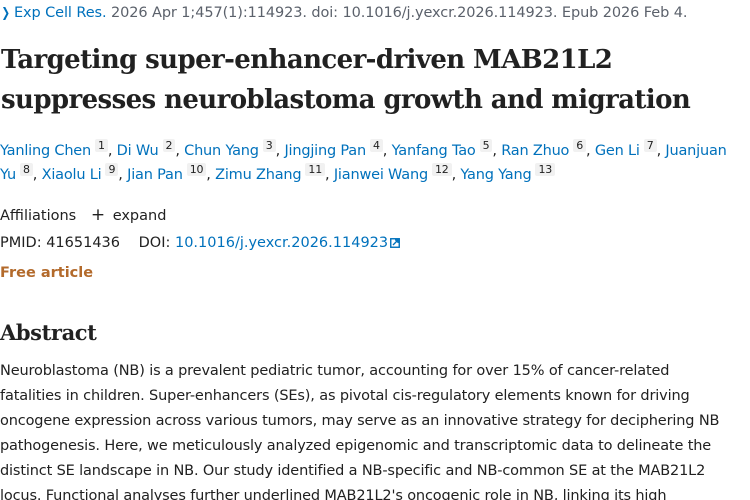 This screenshot has width=750, height=500. Describe the element at coordinates (154, 243) in the screenshot. I see `doi-label: DOI:` at that location.